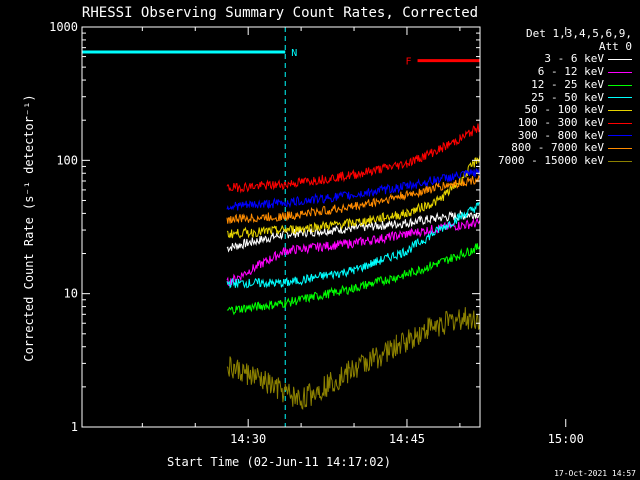  I want to click on night-label: N, so click(294, 53).